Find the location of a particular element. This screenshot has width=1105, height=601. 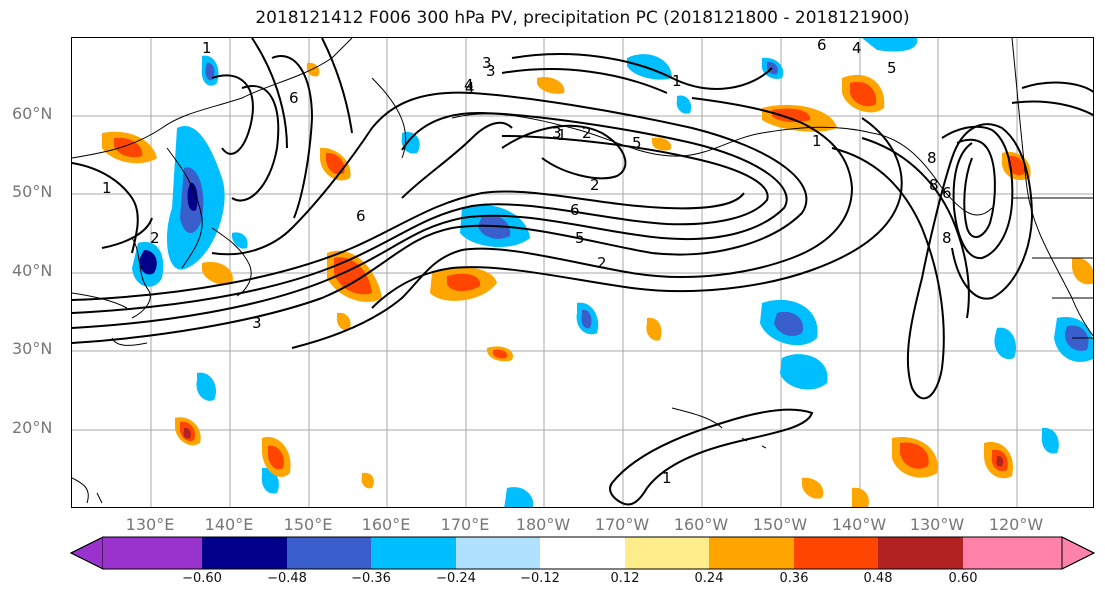

longitude-label: 150°W is located at coordinates (780, 524).